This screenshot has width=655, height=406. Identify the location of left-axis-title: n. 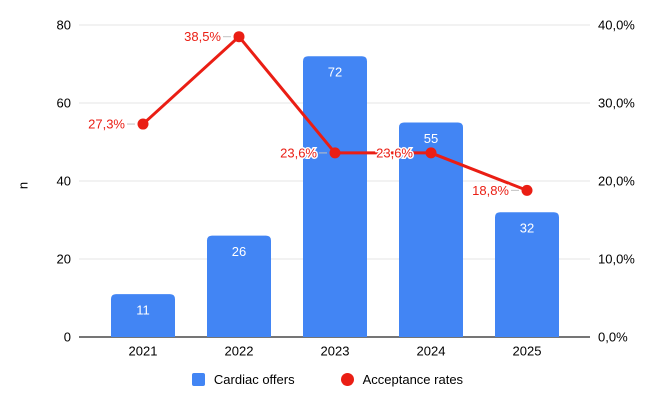
(23, 185).